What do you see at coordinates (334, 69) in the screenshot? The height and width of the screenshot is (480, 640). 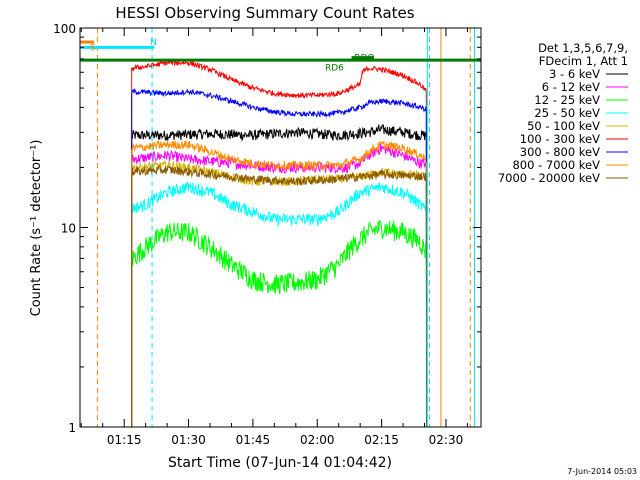 I see `flag-label-rd6: RD6` at bounding box center [334, 69].